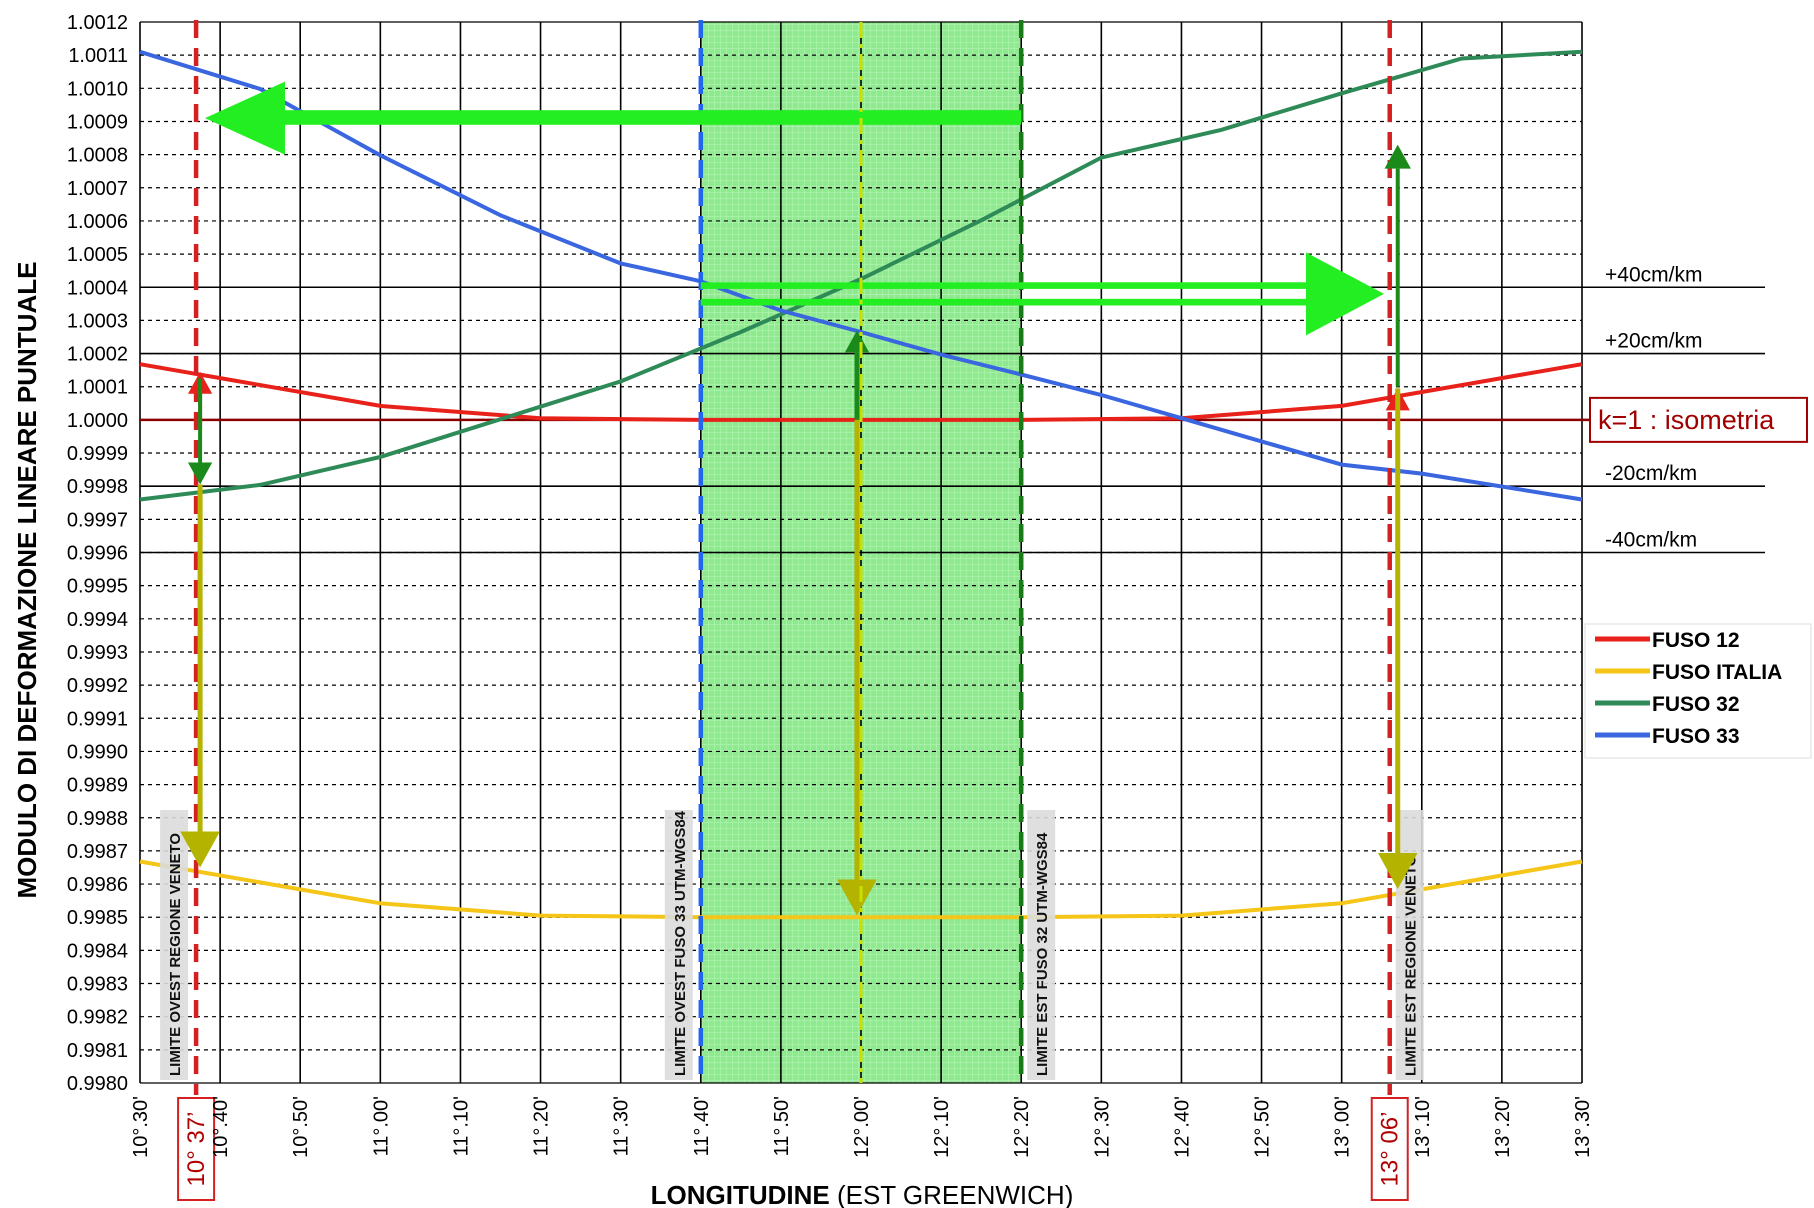  I want to click on y-tick-label: 1.0008, so click(97, 156).